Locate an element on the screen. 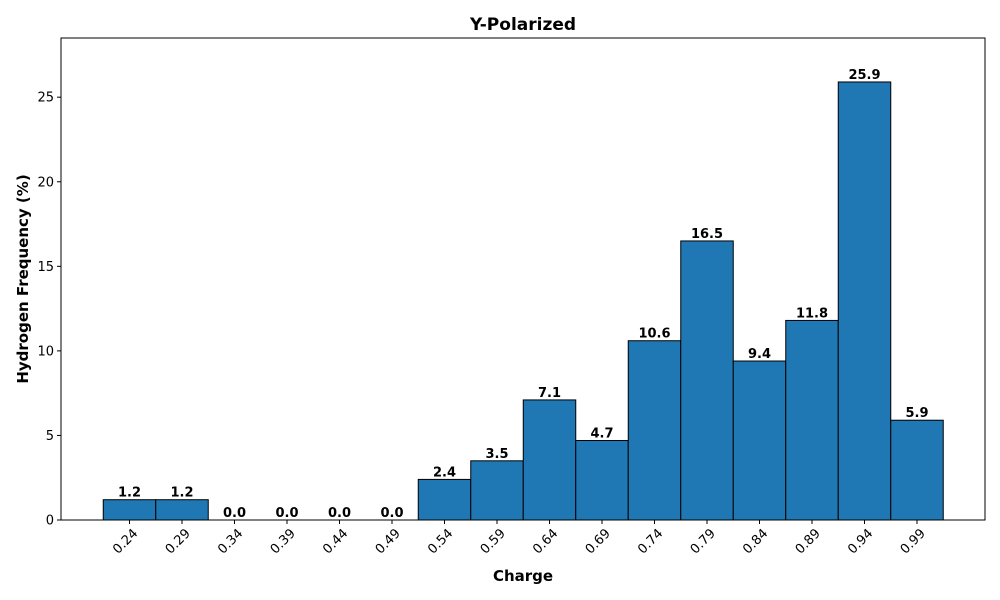 The image size is (1000, 600). bar-0.69 is located at coordinates (602, 480).